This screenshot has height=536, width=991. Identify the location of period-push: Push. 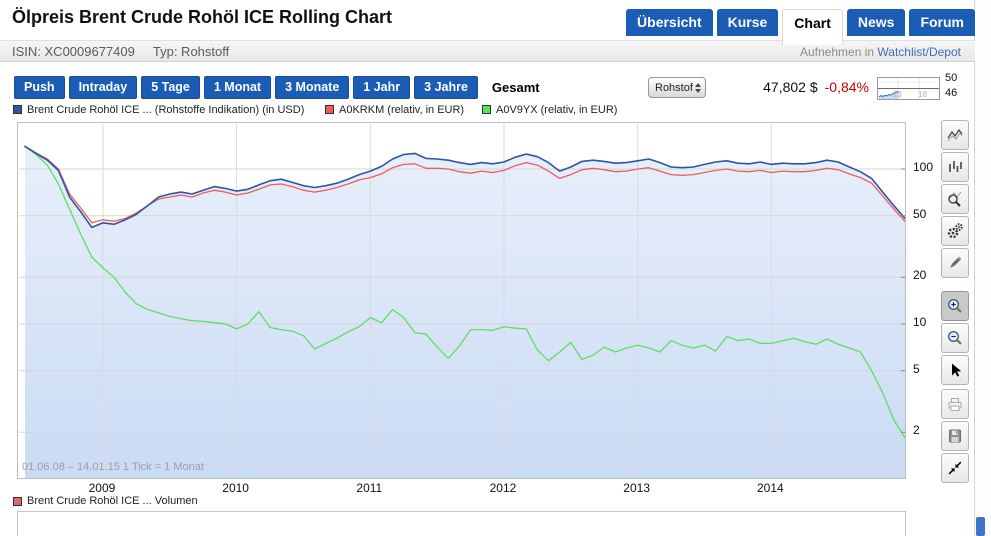
(39, 87).